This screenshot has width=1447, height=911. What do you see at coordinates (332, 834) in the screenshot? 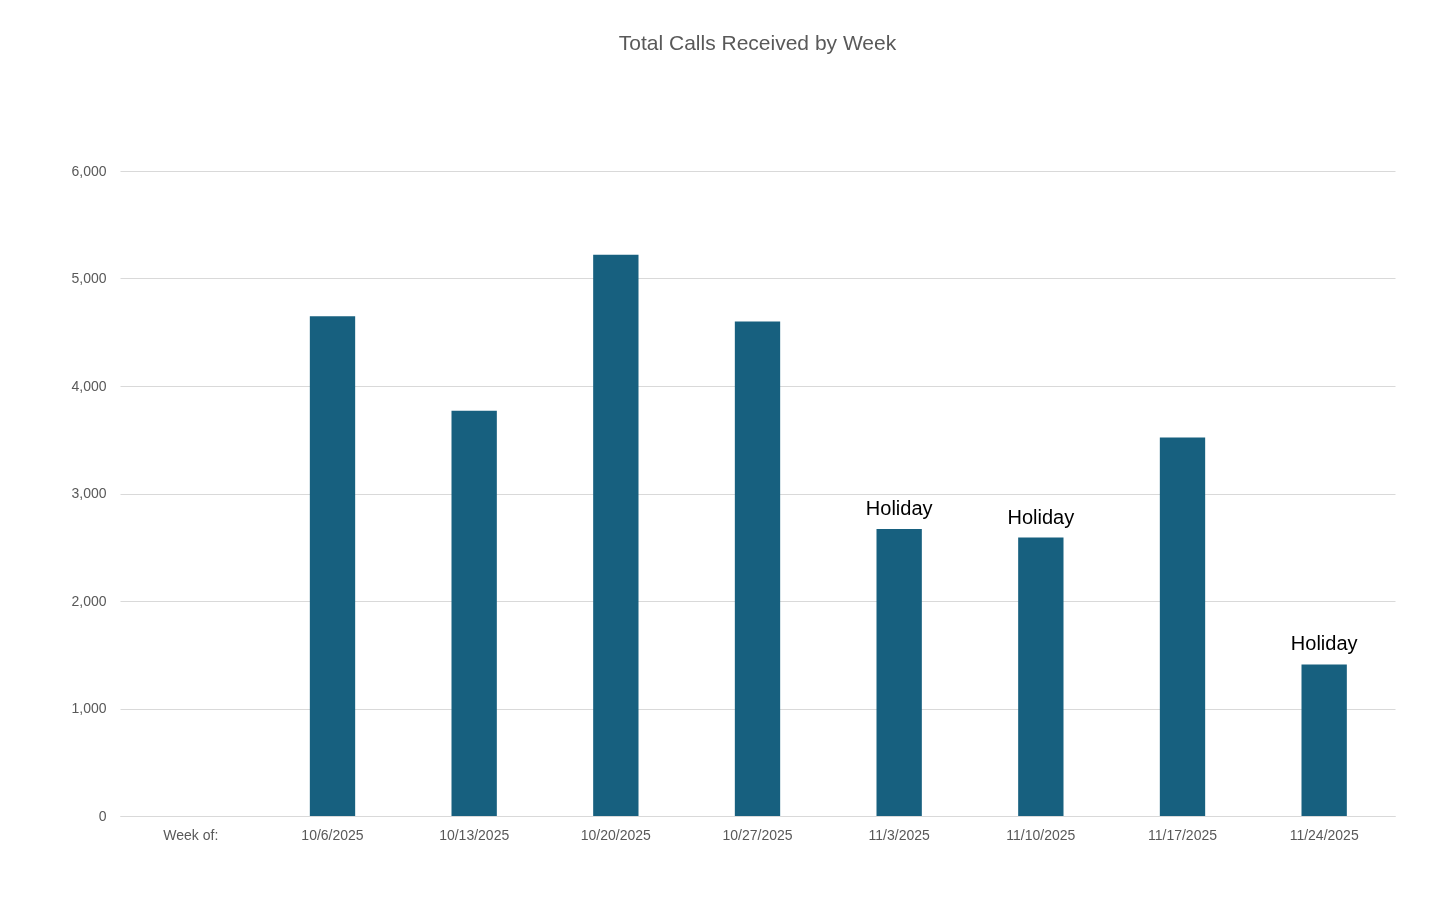
I see `x-tick-label: 10/6/2025` at bounding box center [332, 834].